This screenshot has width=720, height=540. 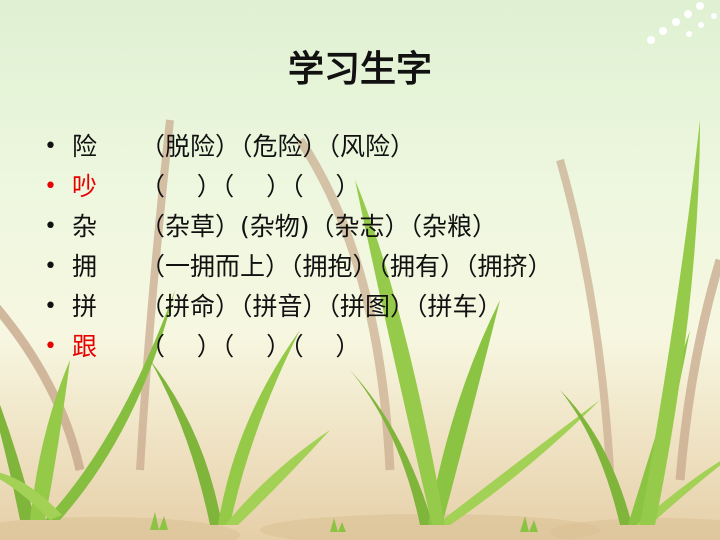 What do you see at coordinates (85, 306) in the screenshot?
I see `vocab-character: 拼` at bounding box center [85, 306].